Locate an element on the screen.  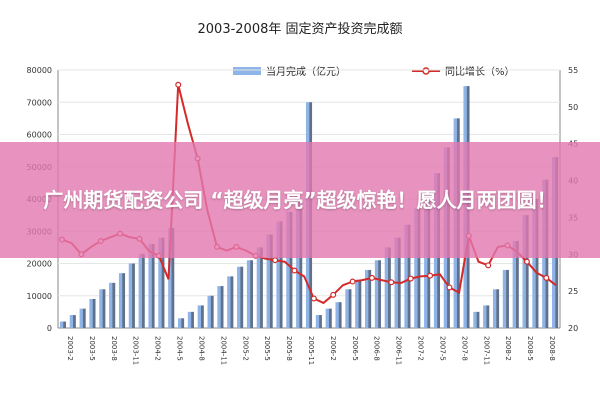
legend-bar-label: 当月完成（亿元） is located at coordinates (306, 71).